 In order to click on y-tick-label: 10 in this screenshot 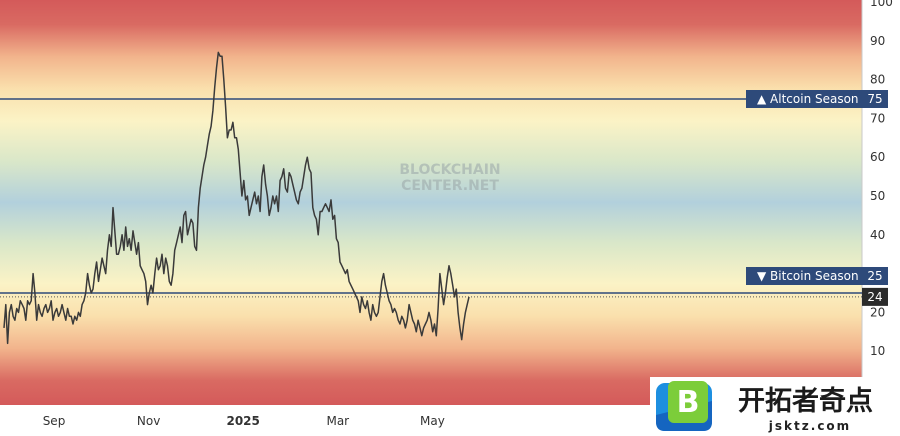, I will do `click(877, 351)`.